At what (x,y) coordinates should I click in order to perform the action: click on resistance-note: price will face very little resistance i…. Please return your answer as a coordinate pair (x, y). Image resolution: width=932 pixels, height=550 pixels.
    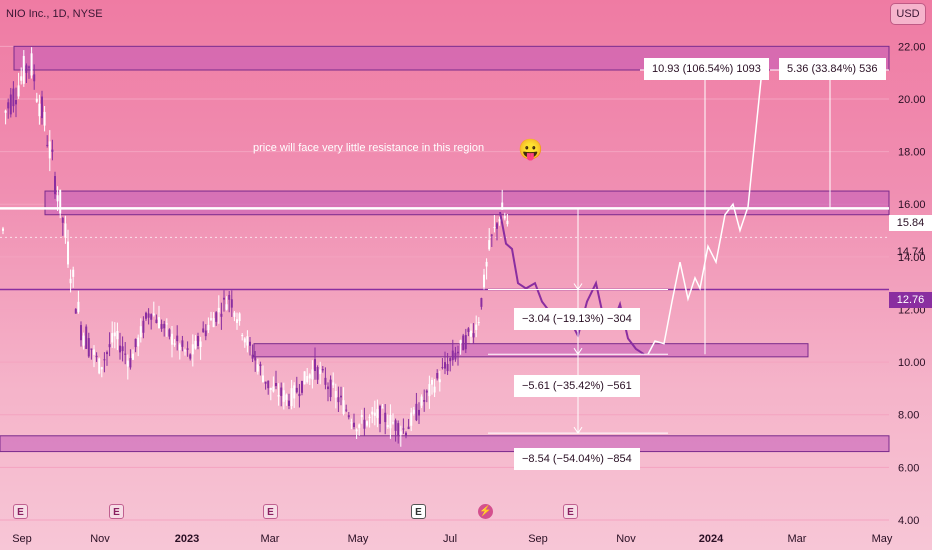
    Looking at the image, I should click on (369, 148).